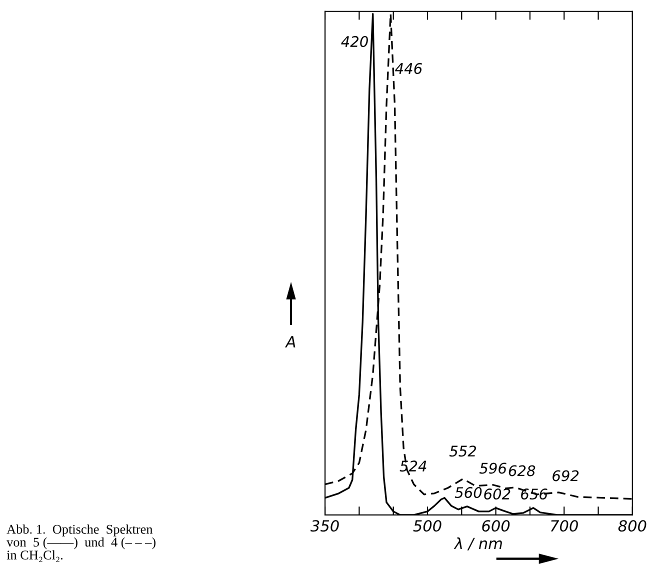 Image resolution: width=654 pixels, height=569 pixels. What do you see at coordinates (478, 543) in the screenshot?
I see `x-axis-title: λ / nm` at bounding box center [478, 543].